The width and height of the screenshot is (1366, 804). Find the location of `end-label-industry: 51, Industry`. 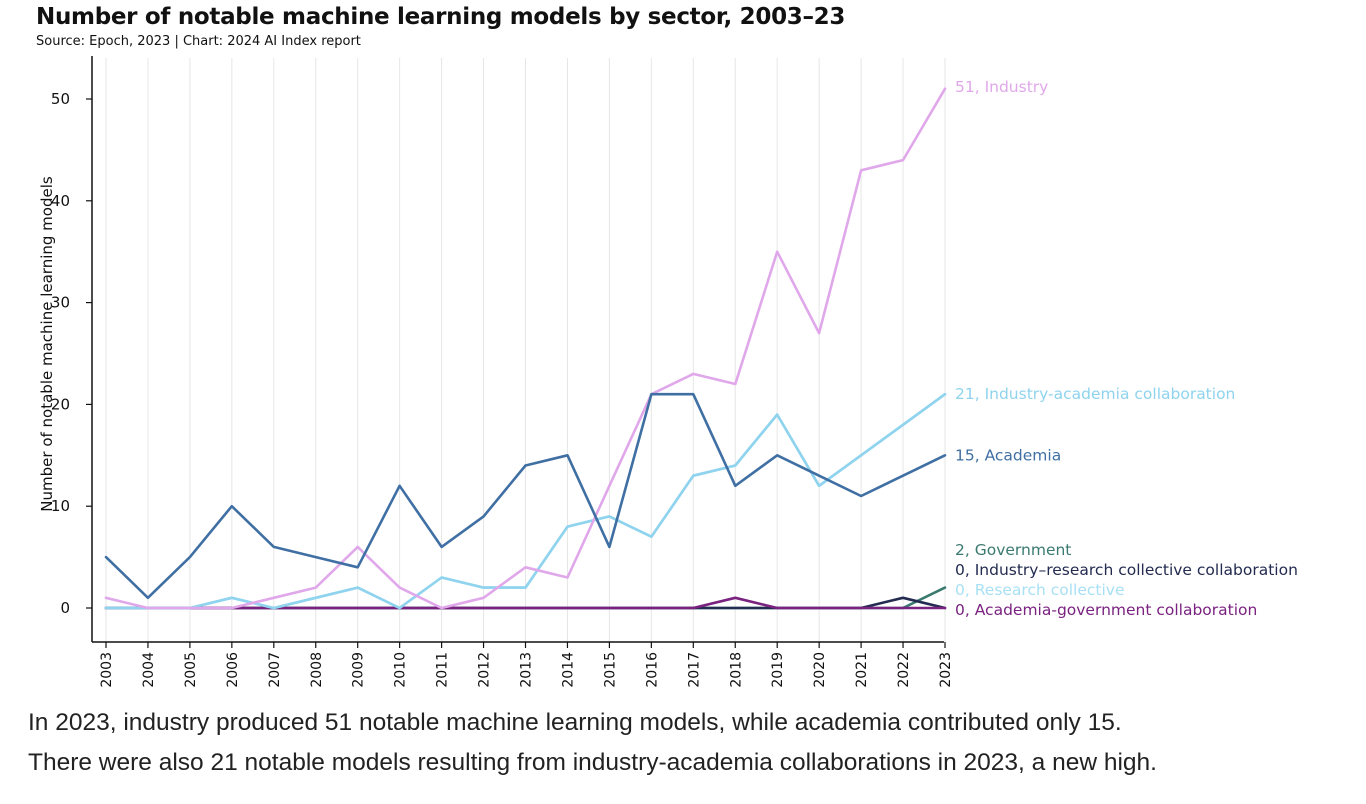

end-label-industry: 51, Industry is located at coordinates (1001, 87).